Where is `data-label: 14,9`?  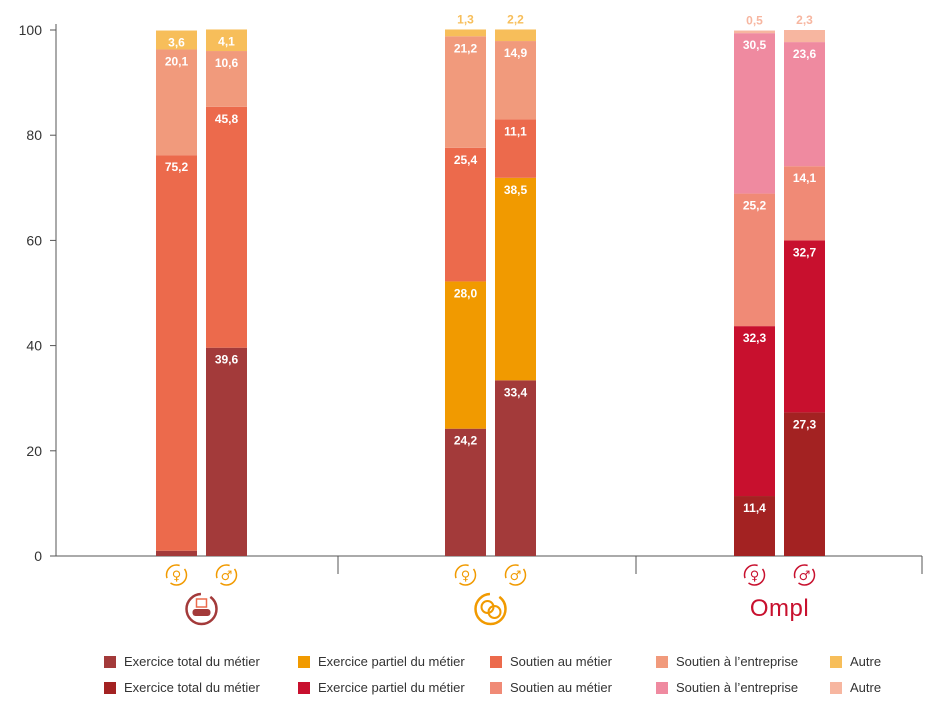 data-label: 14,9 is located at coordinates (516, 53).